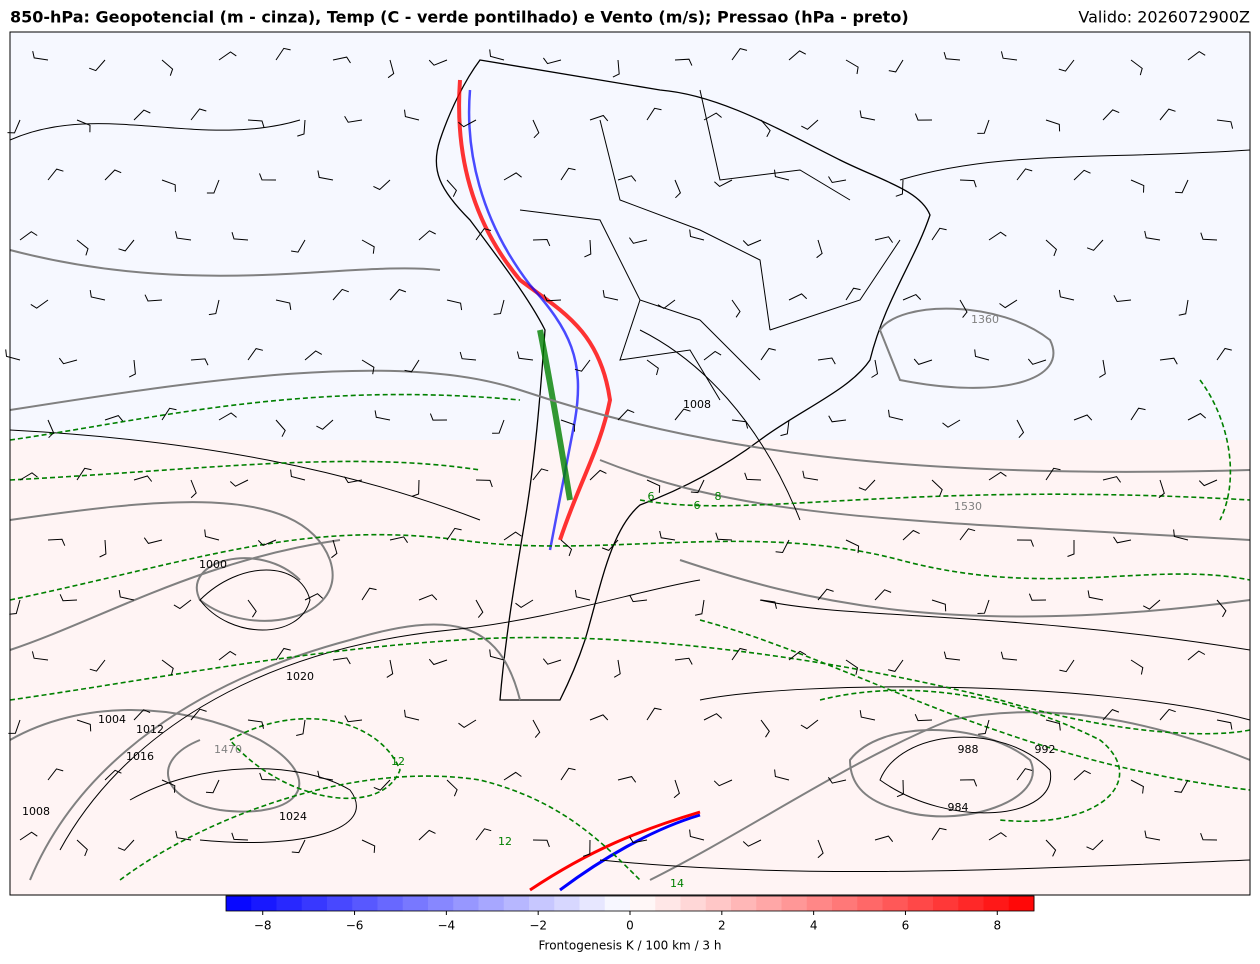 This screenshot has height=964, width=1260. Describe the element at coordinates (997, 926) in the screenshot. I see `colorbar-tick-label: 8` at that location.